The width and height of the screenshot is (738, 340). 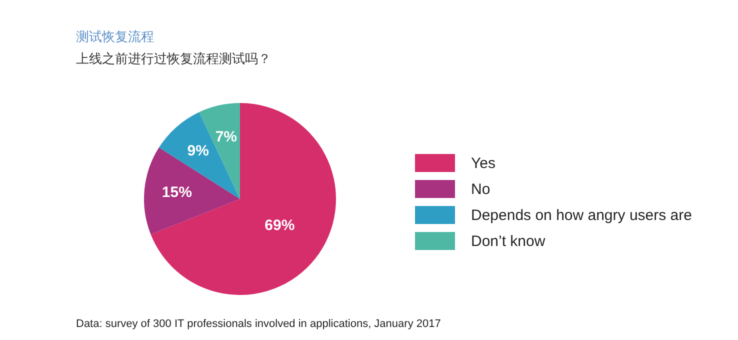 What do you see at coordinates (279, 225) in the screenshot?
I see `data-label: 69%` at bounding box center [279, 225].